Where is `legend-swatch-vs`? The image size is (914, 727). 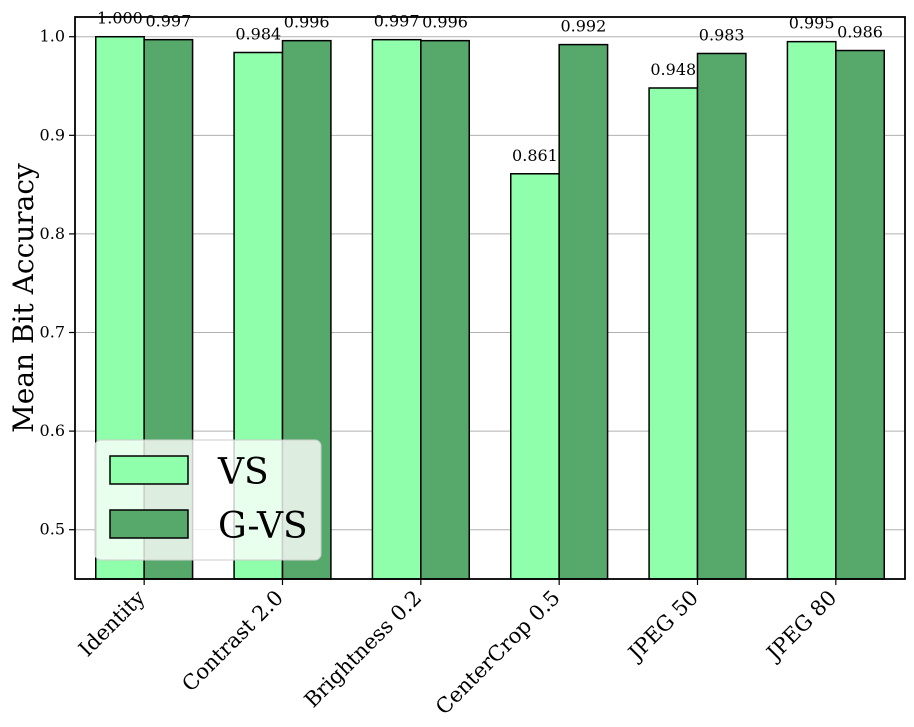
legend-swatch-vs is located at coordinates (149, 470).